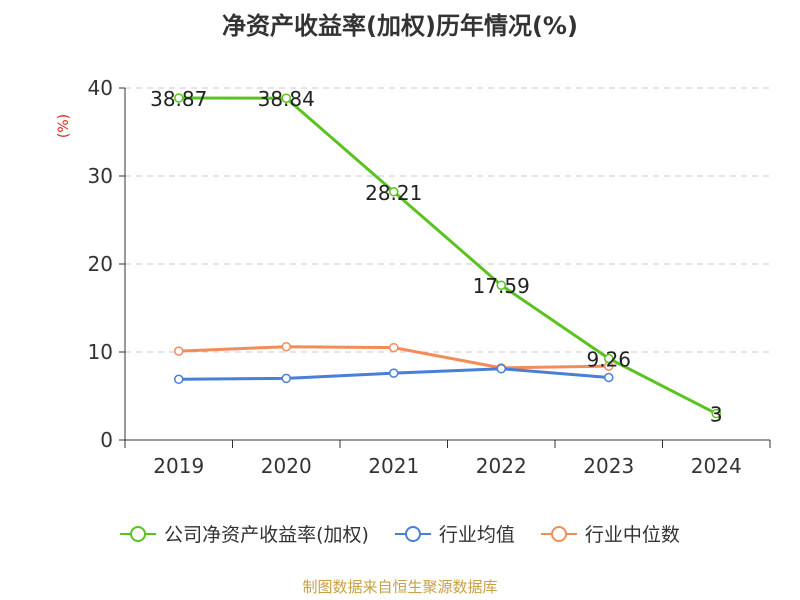 Image resolution: width=800 pixels, height=600 pixels. Describe the element at coordinates (286, 378) in the screenshot. I see `series-1-point-2020` at that location.